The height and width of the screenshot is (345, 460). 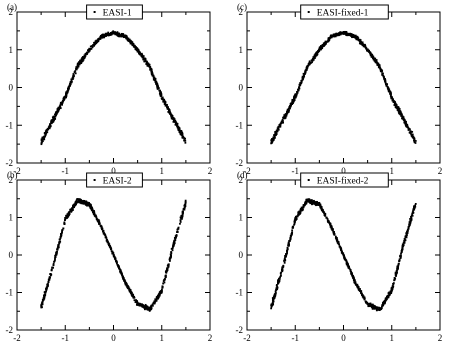 What do you see at coordinates (343, 13) in the screenshot?
I see `legend-label: EASI-fixed-1` at bounding box center [343, 13].